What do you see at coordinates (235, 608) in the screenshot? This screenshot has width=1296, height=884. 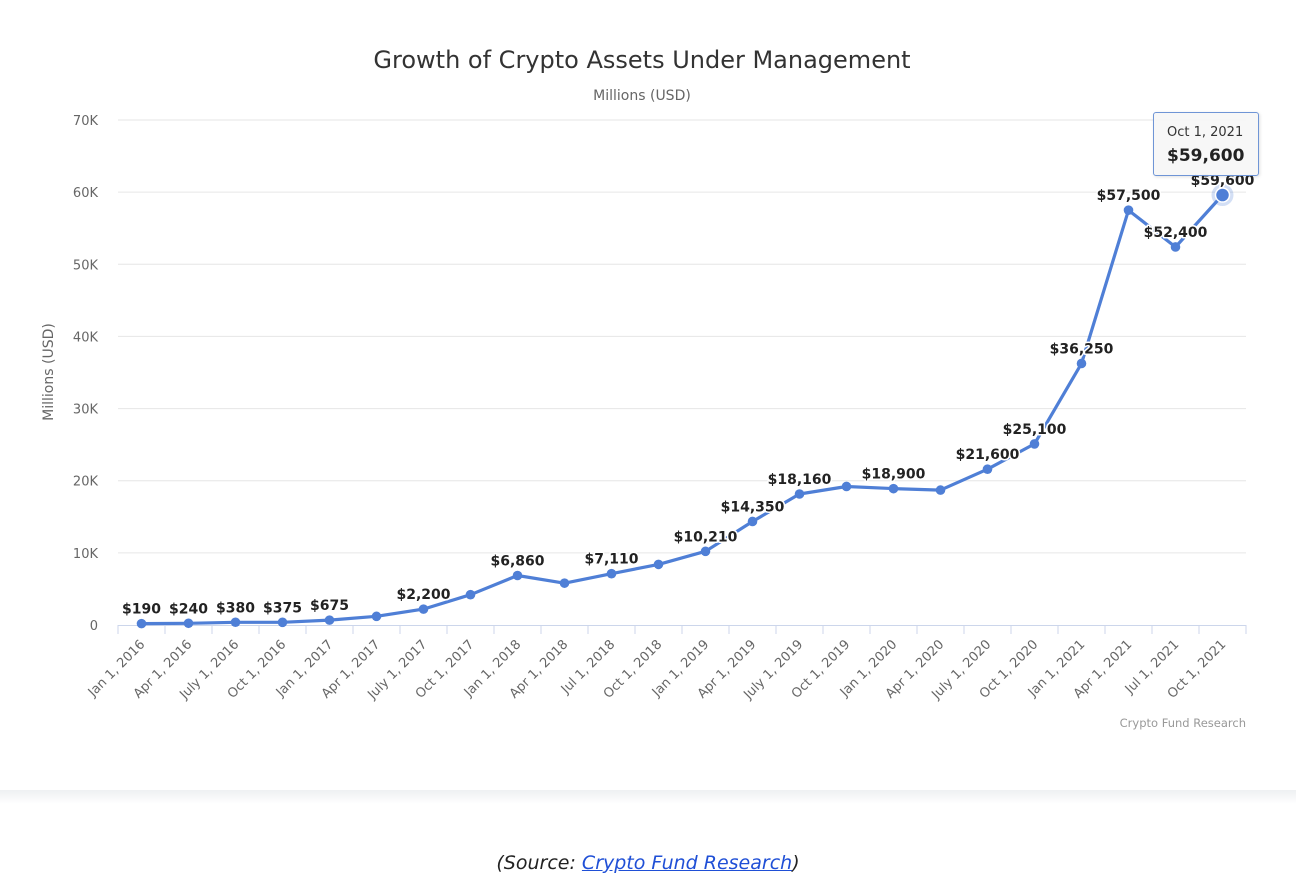 I see `data-label: $380` at bounding box center [235, 608].